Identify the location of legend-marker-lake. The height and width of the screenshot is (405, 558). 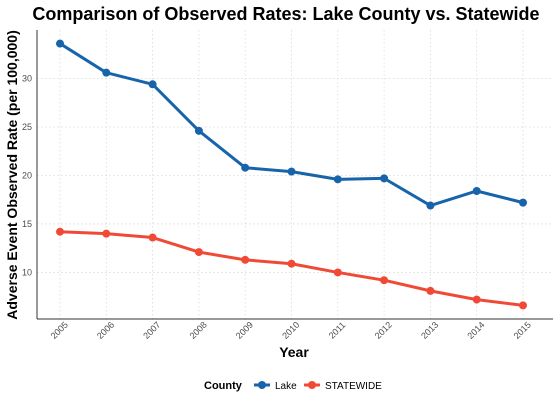
(262, 385).